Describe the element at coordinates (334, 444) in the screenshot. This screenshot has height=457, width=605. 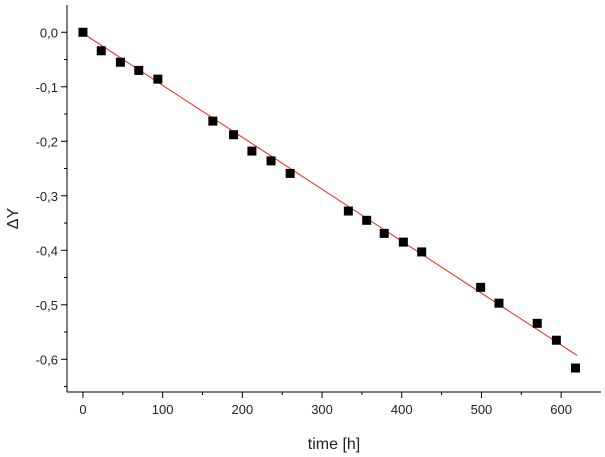
I see `x-axis-label: time [h]` at that location.